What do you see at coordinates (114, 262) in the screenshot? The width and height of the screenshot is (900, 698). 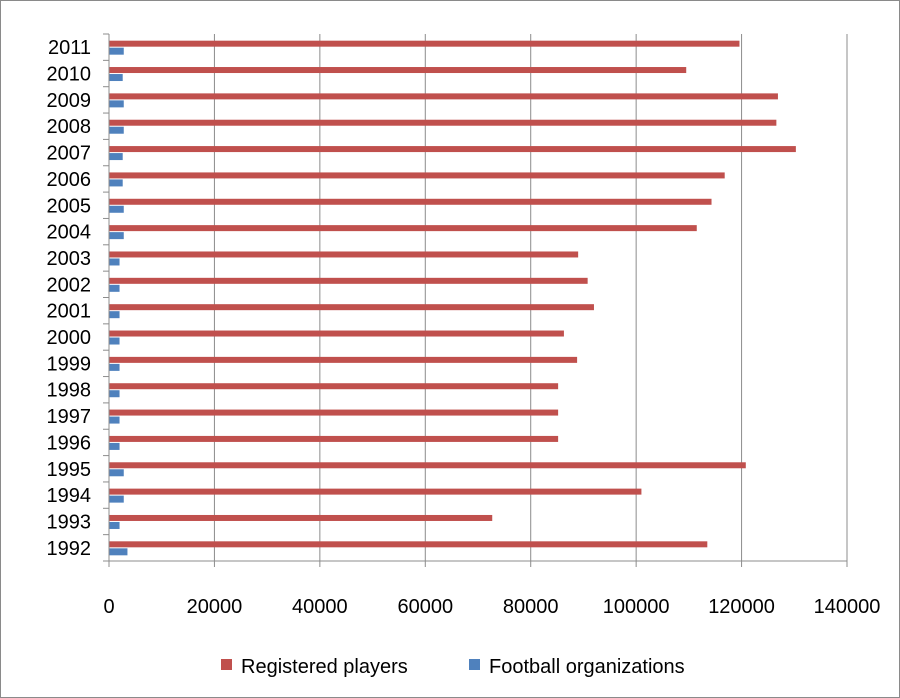 I see `bar-football-organizations-2003` at bounding box center [114, 262].